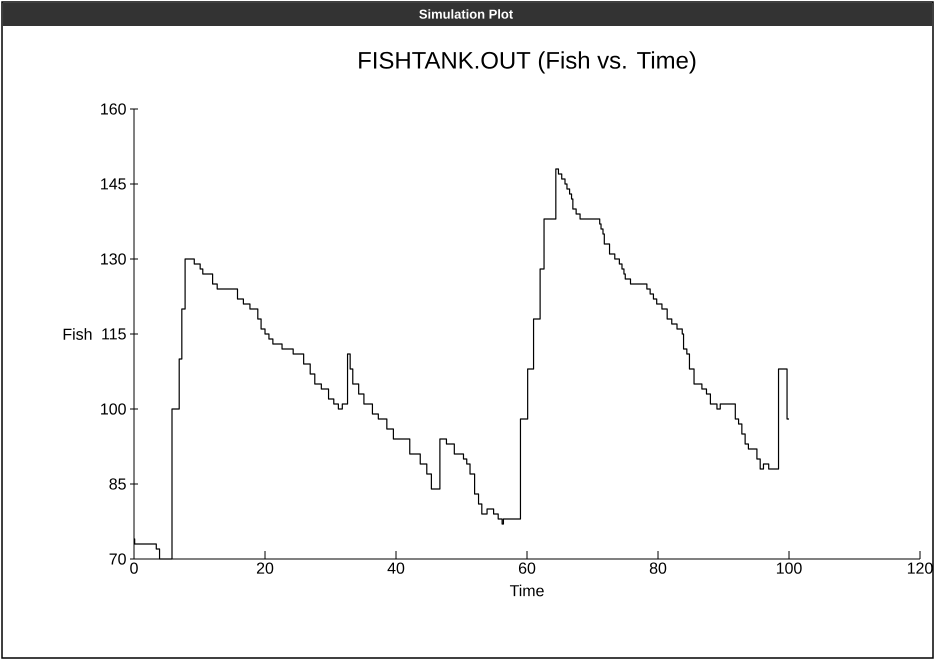  I want to click on y-axis-title: Fish, so click(78, 334).